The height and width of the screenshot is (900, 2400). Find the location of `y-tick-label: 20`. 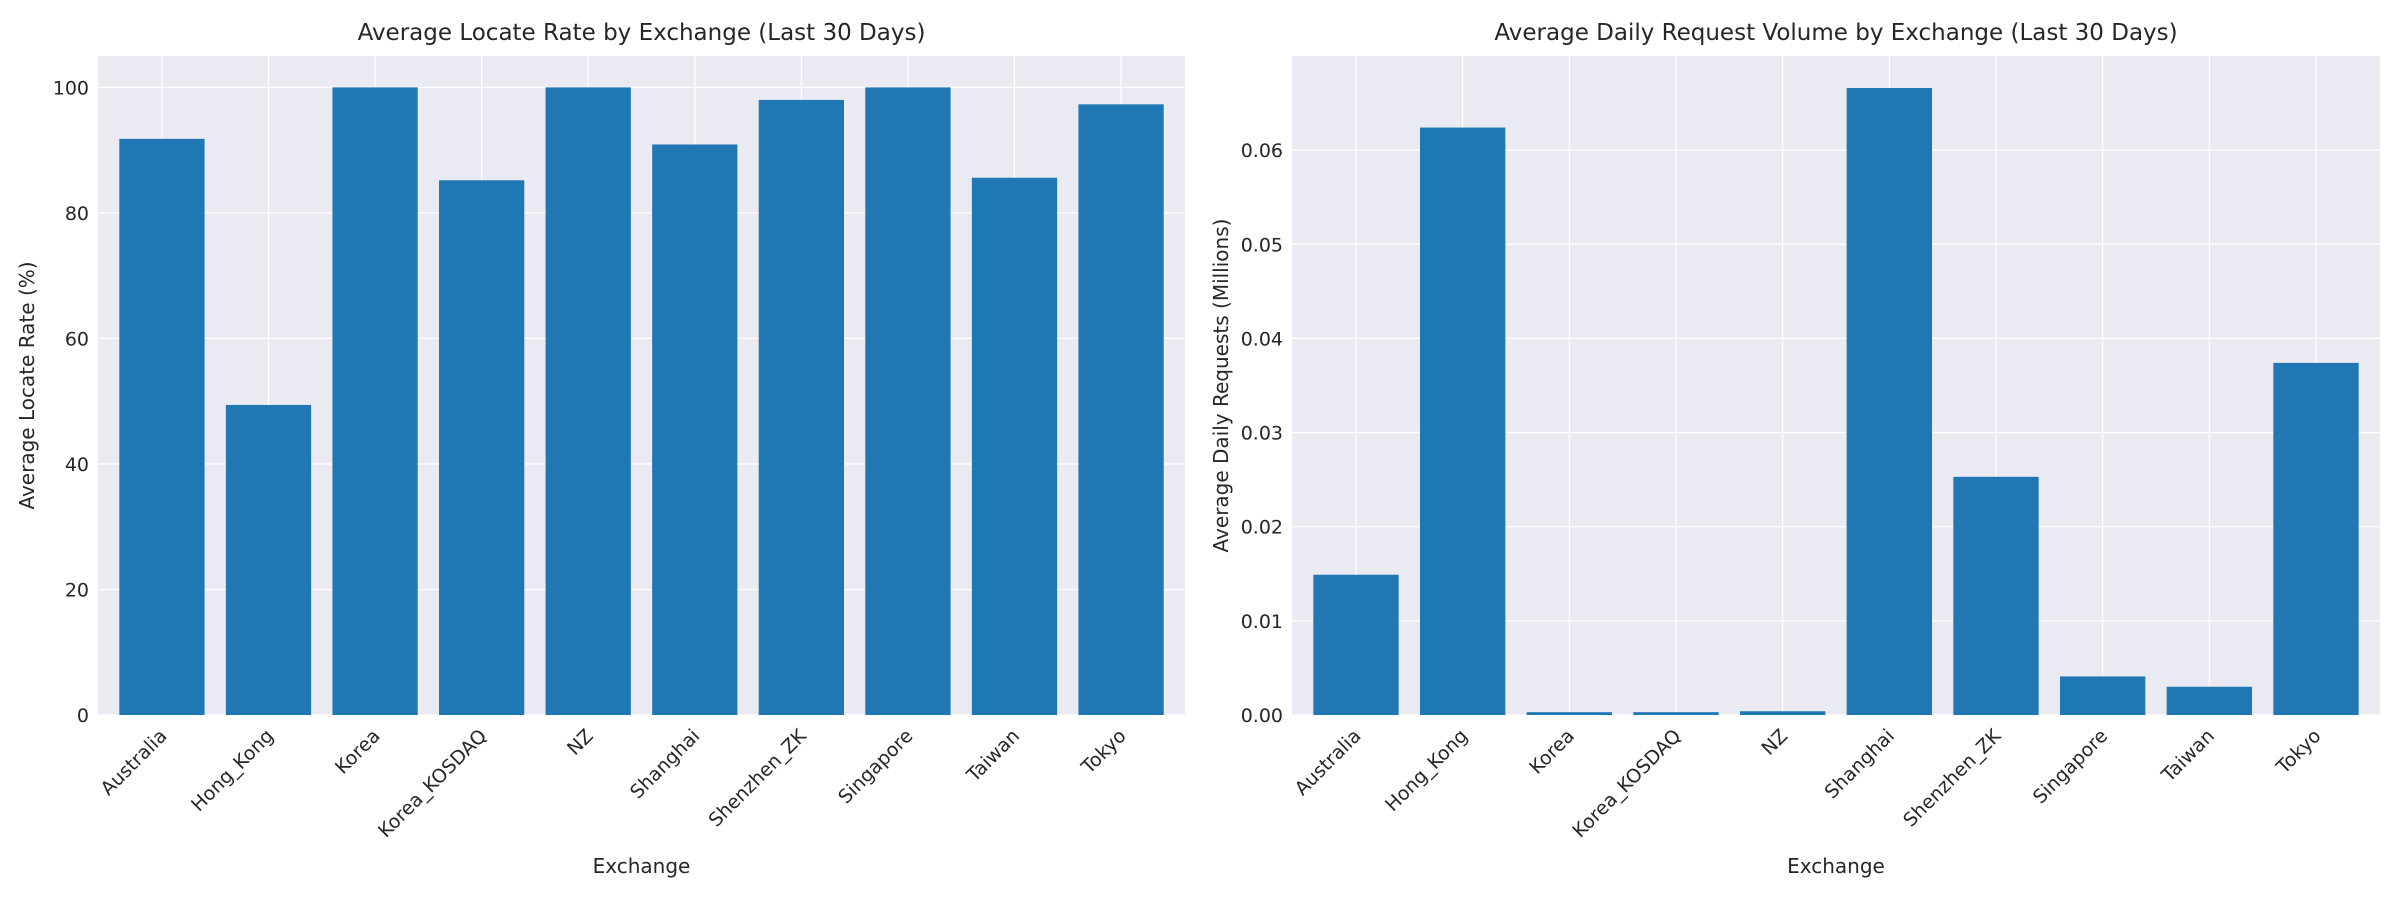

y-tick-label: 20 is located at coordinates (77, 590).